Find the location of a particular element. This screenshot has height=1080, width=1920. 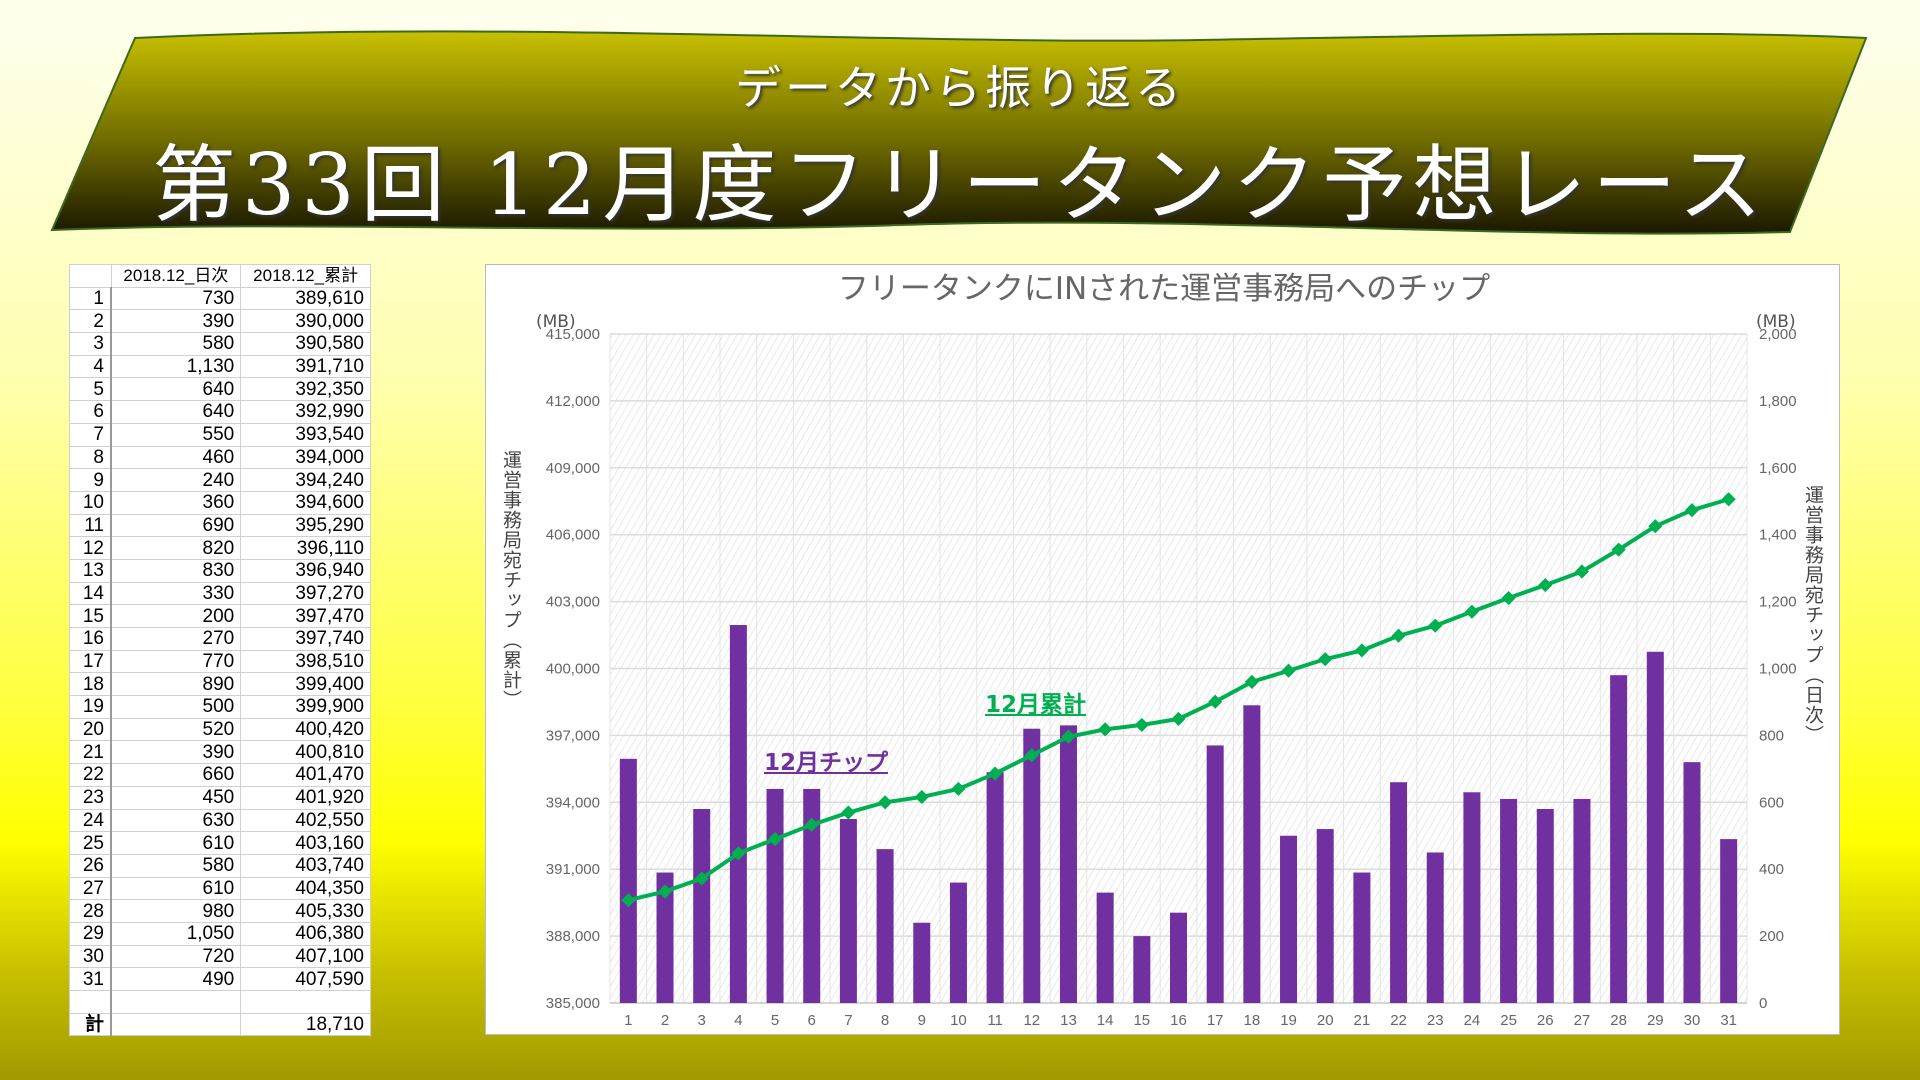

daily-value: 270 is located at coordinates (176, 639).